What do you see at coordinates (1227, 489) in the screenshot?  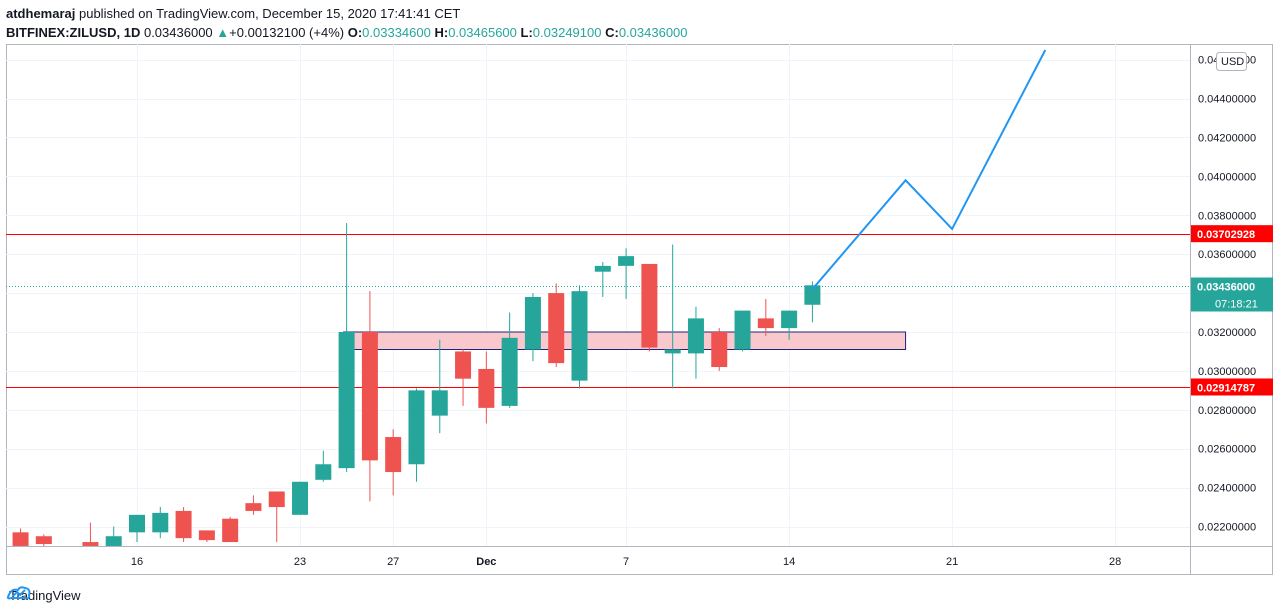 I see `price-tick-label: 0.02400000` at bounding box center [1227, 489].